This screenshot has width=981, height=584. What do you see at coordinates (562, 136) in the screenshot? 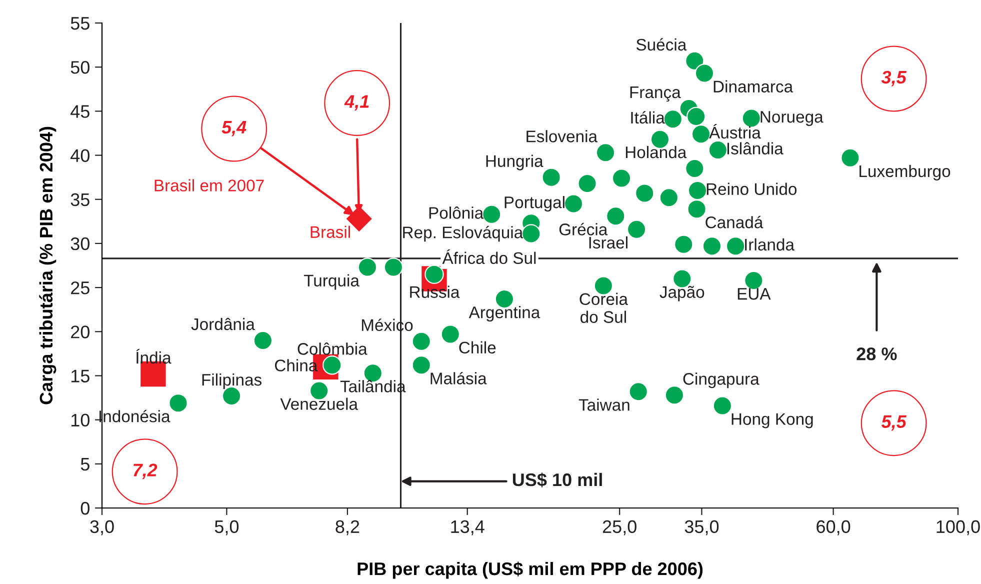
I see `annotation: Eslovenia` at bounding box center [562, 136].